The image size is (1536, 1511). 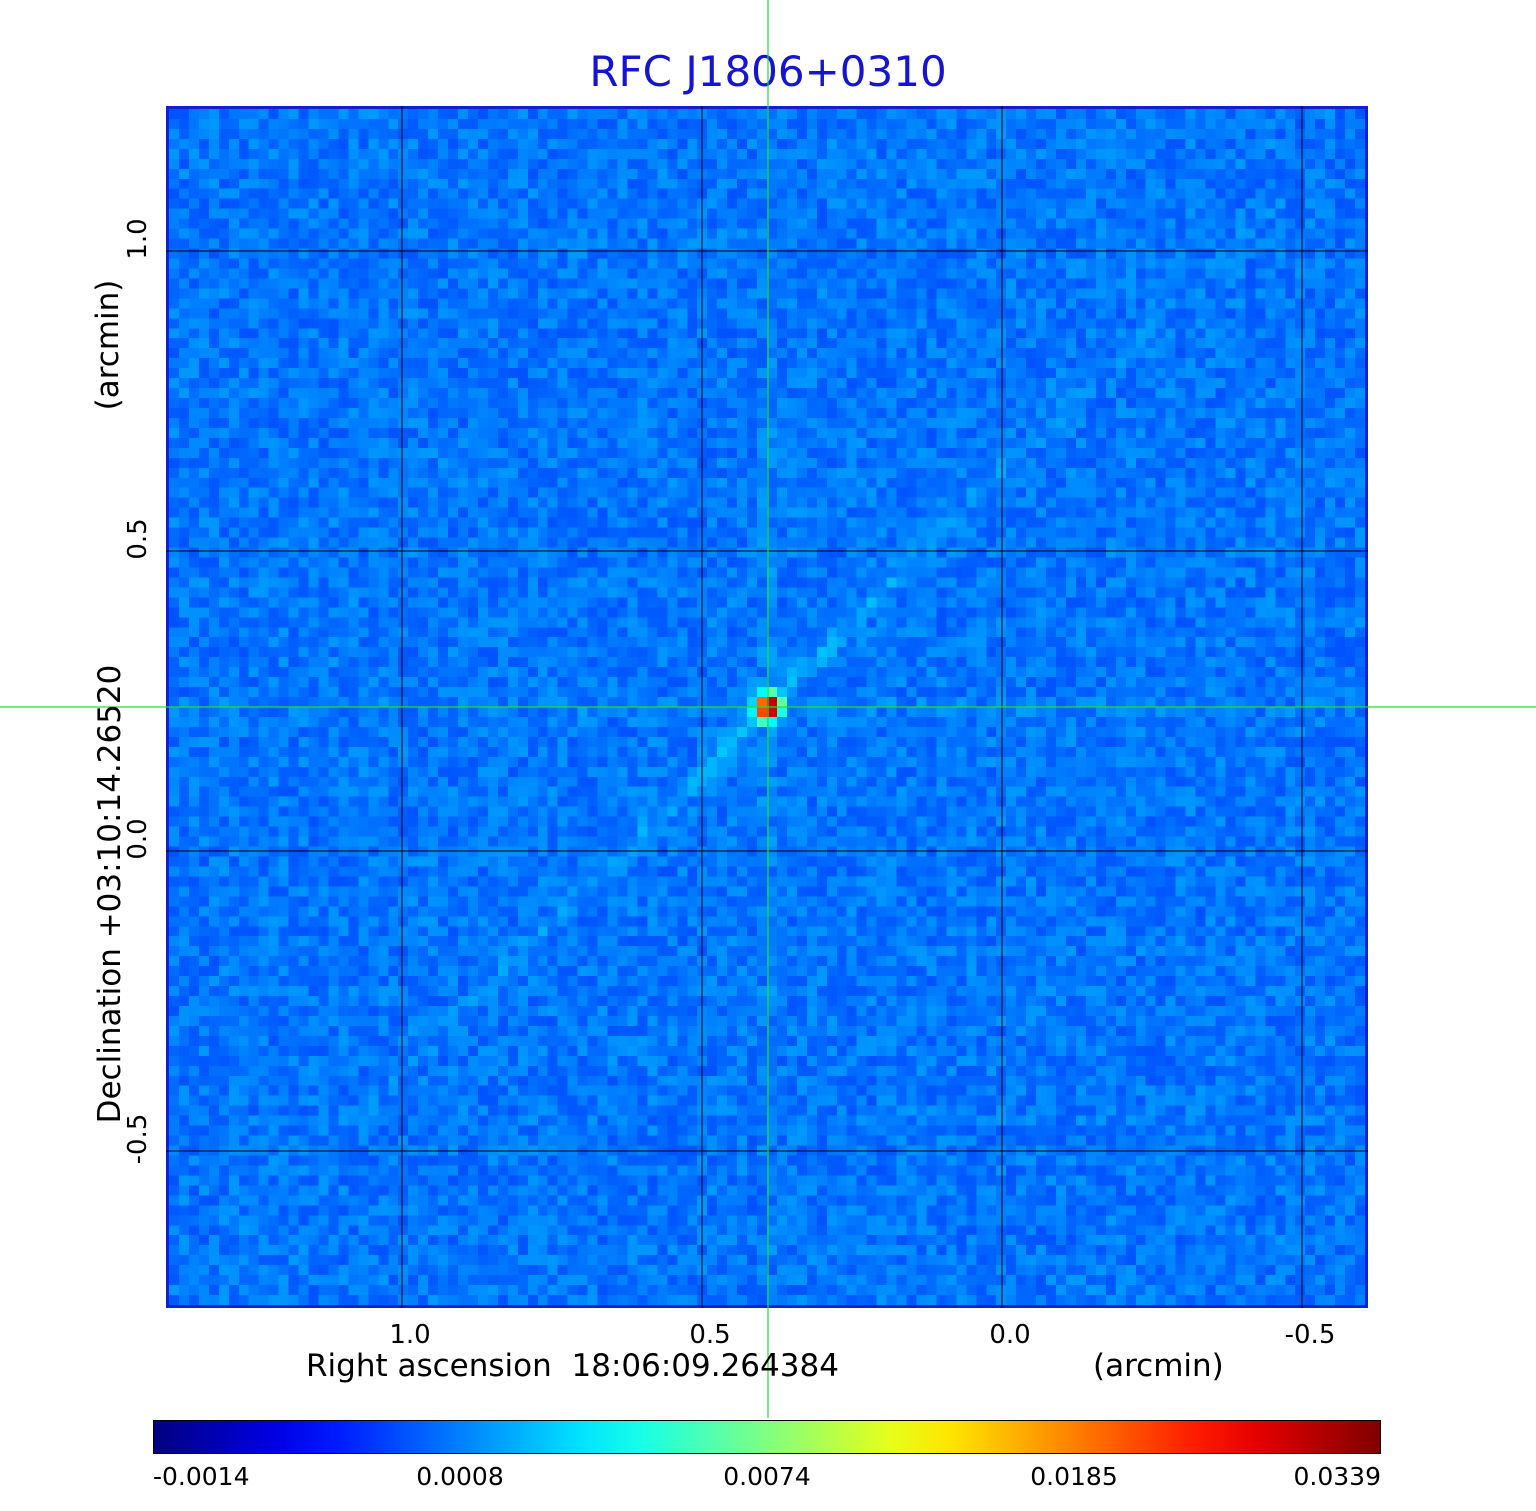 I want to click on x-tick-label: 0.0, so click(x=1010, y=1335).